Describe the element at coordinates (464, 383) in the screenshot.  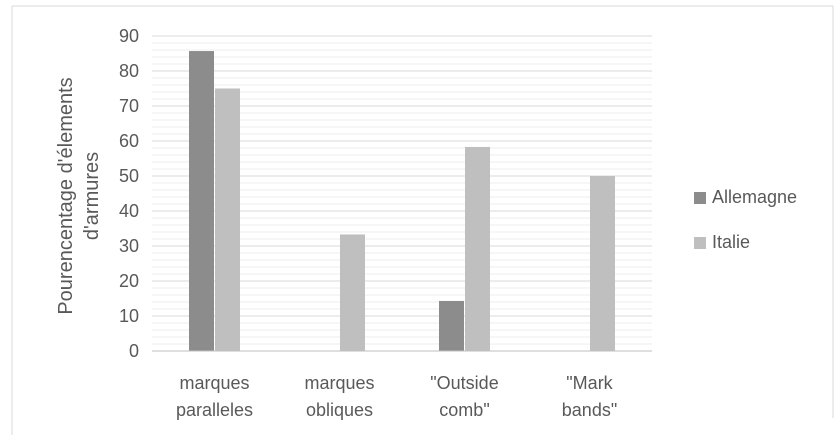
I see `x-category-label: "Outside` at that location.